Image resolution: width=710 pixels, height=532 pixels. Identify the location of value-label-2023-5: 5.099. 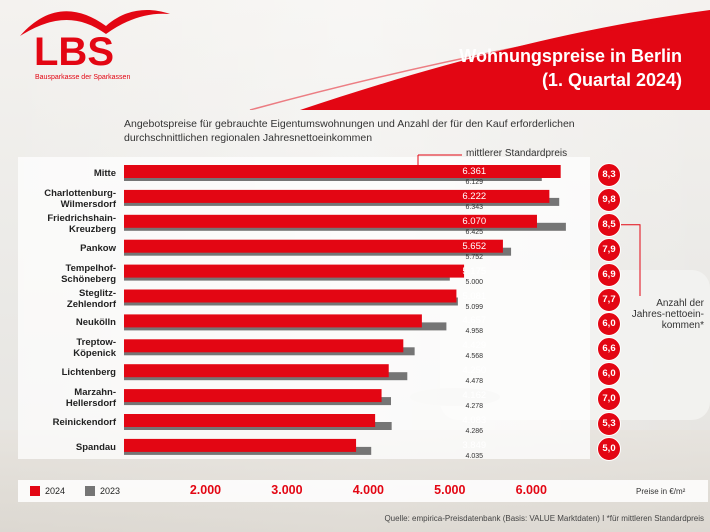
(474, 307).